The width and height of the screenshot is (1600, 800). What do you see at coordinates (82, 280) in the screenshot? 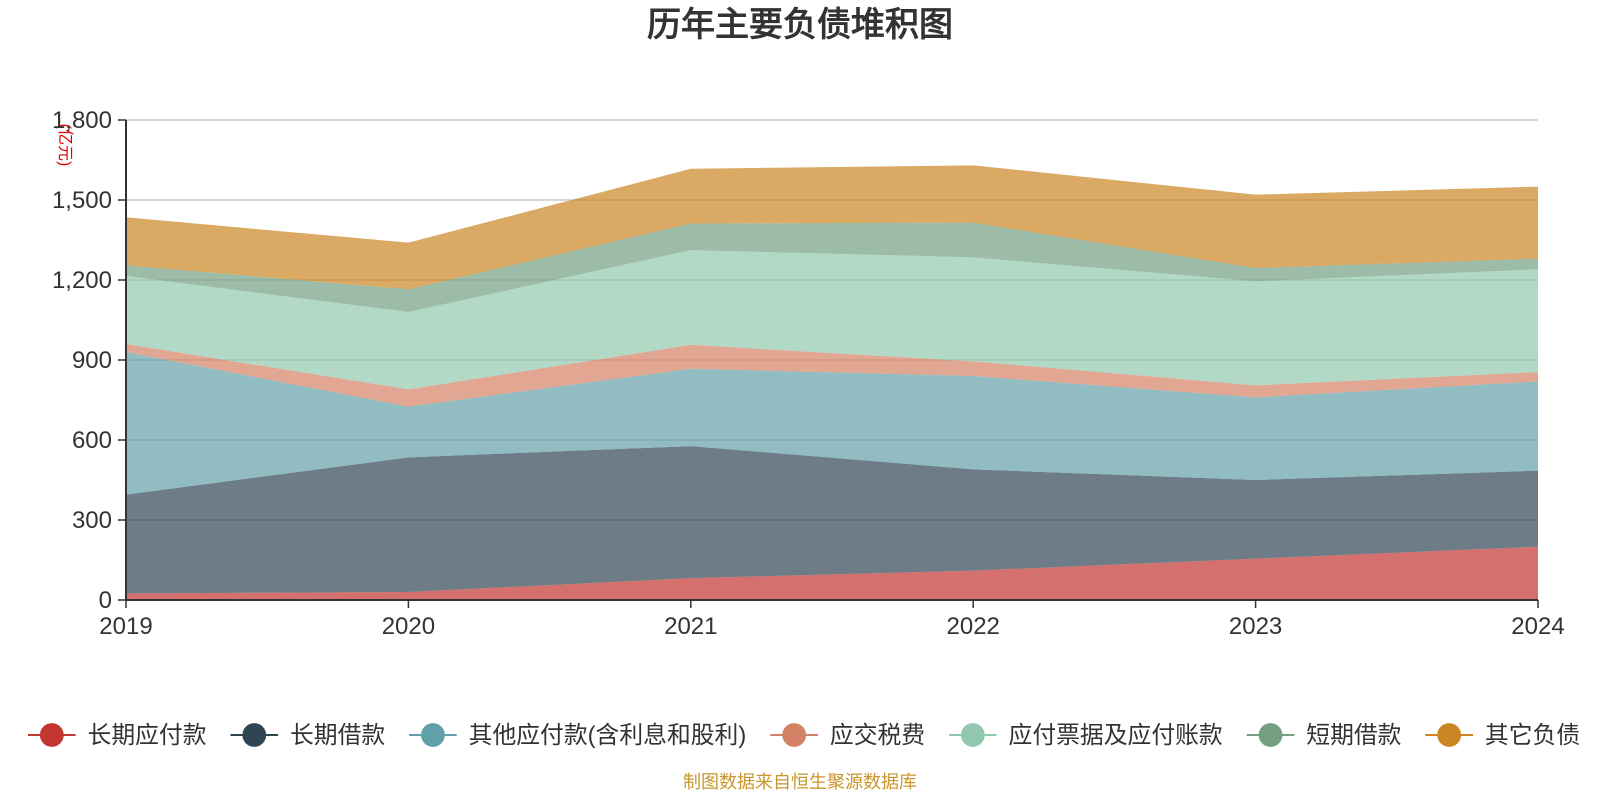
I see `y-tick-label: 1,200` at bounding box center [82, 280].